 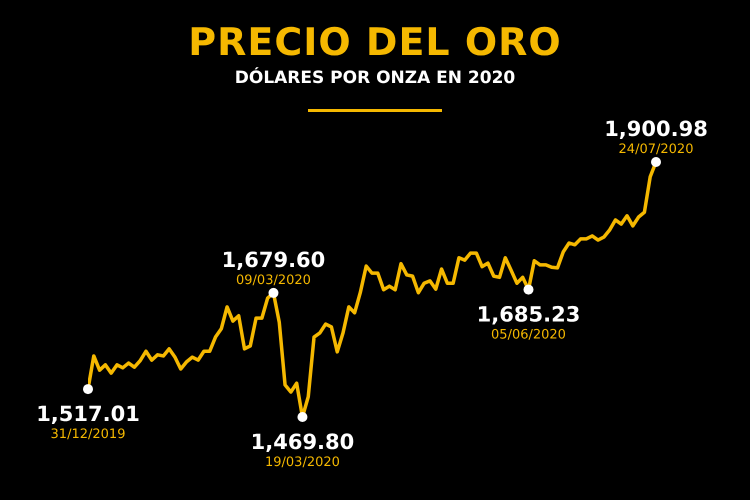 What do you see at coordinates (375, 78) in the screenshot?
I see `chart-subtitle: DÓLARES POR ONZA EN 2020` at bounding box center [375, 78].